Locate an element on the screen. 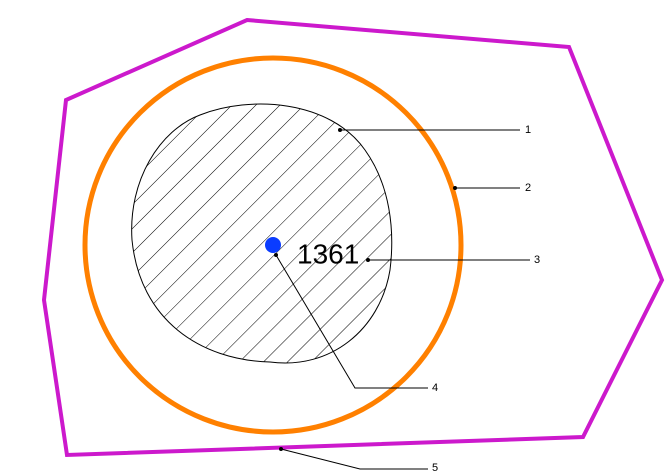 This screenshot has height=474, width=669. center-point is located at coordinates (273, 245).